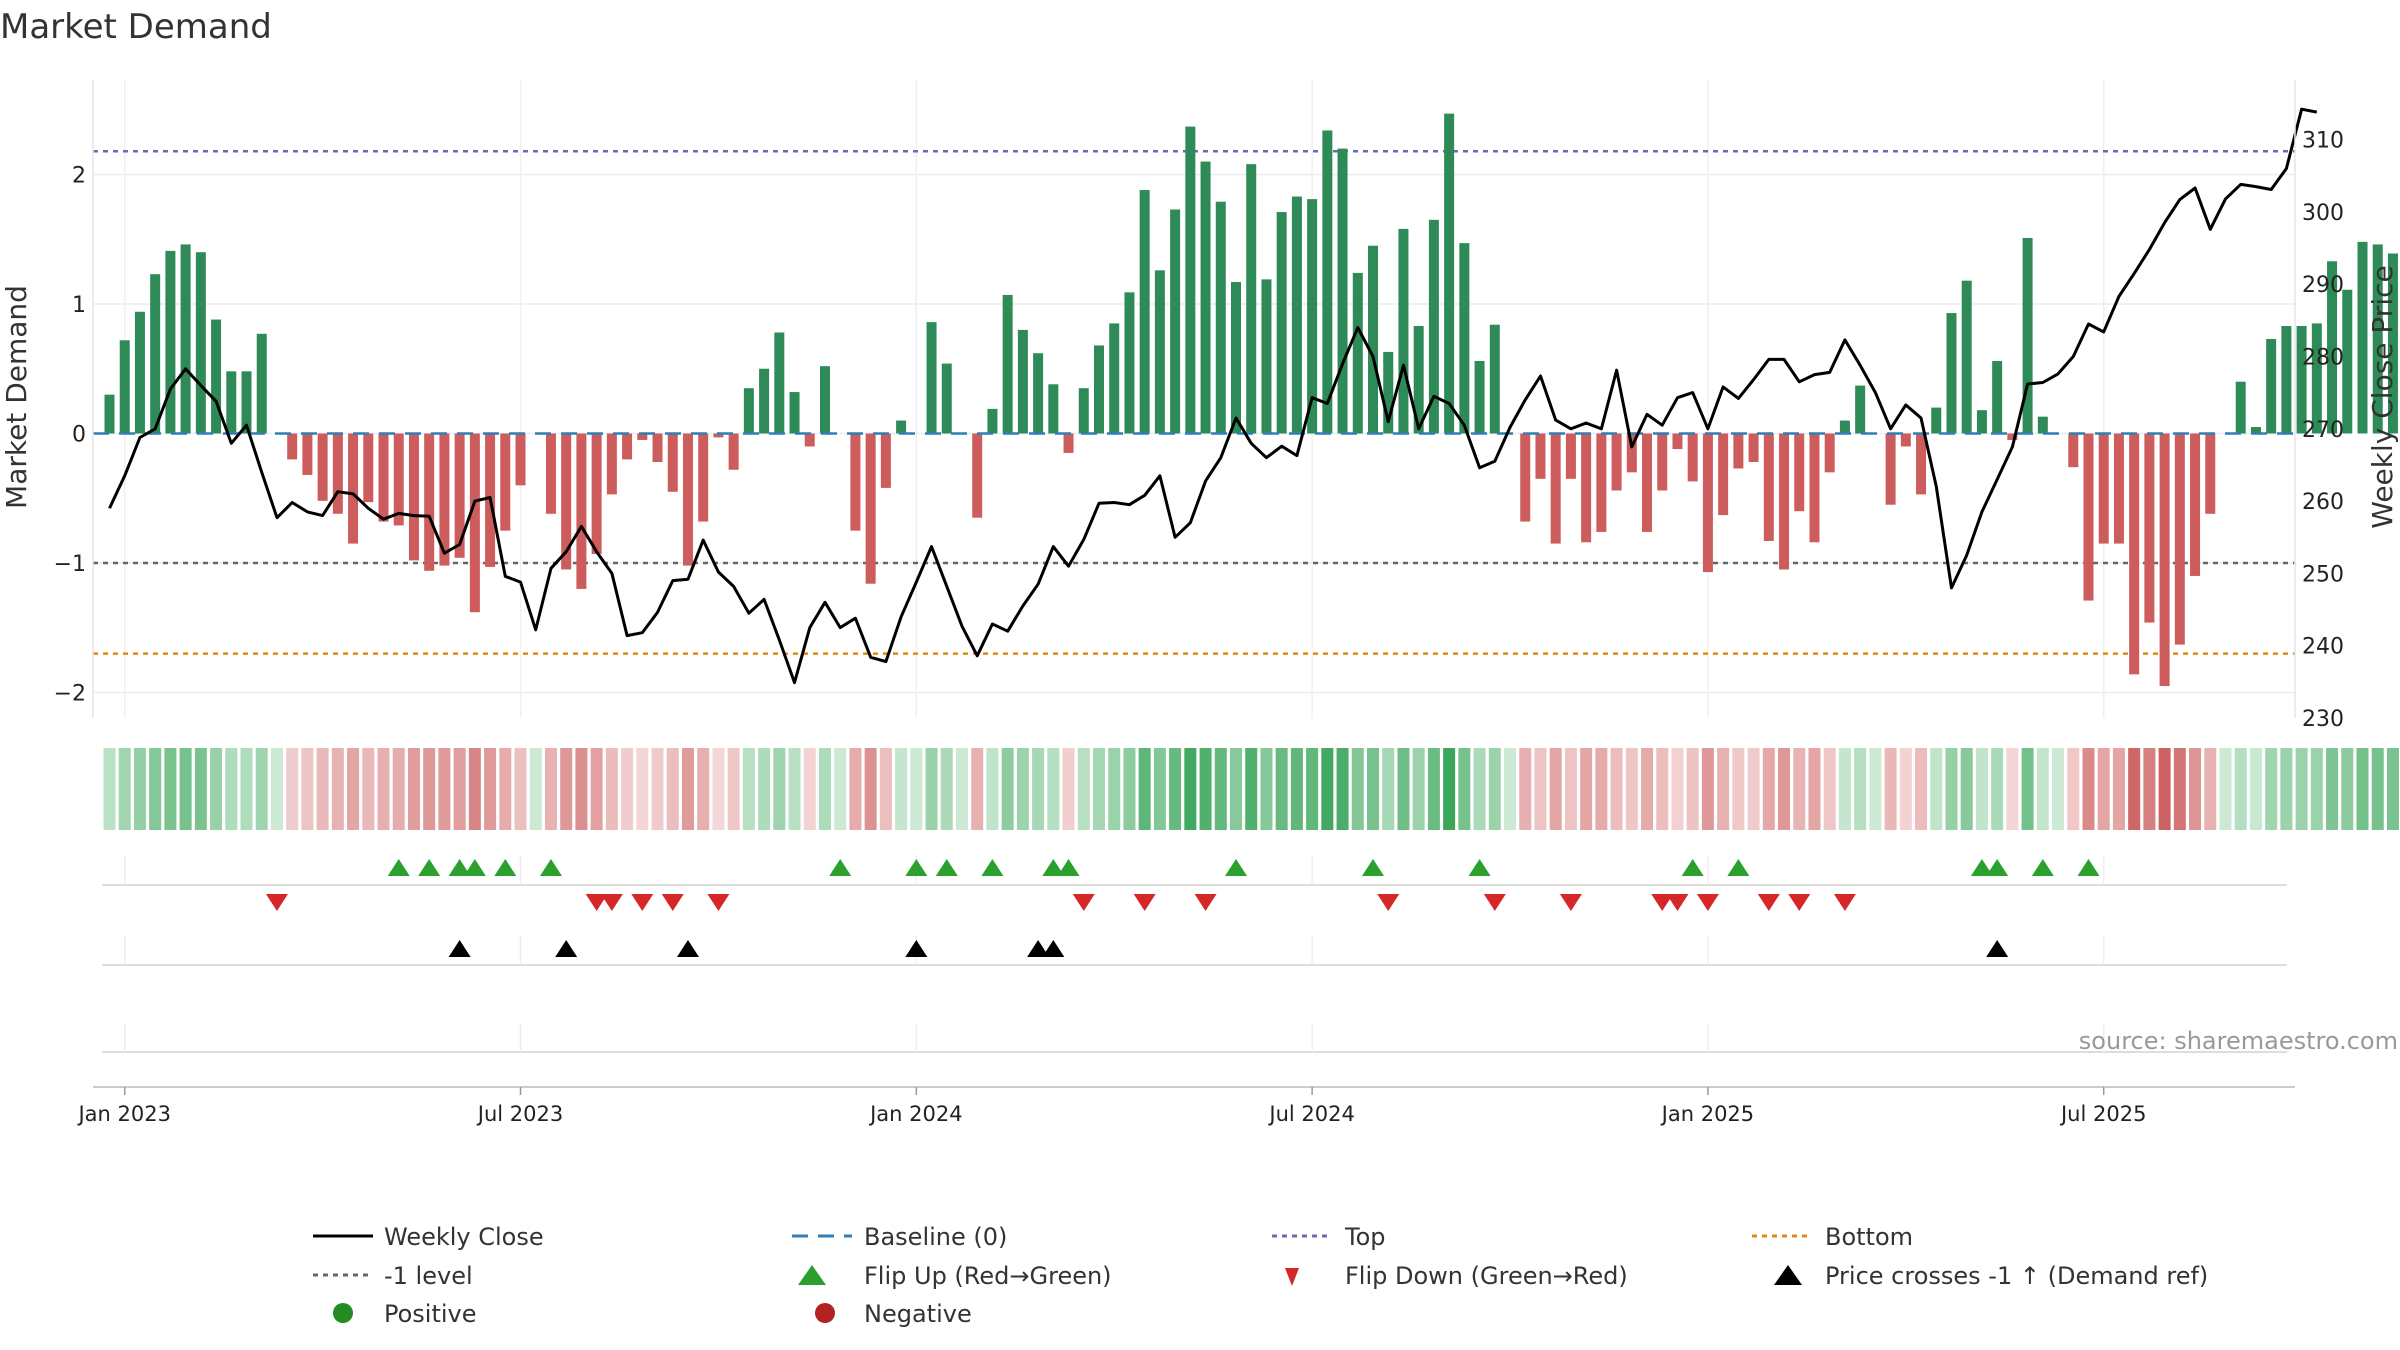  I want to click on legend-positive-icon, so click(343, 1313).